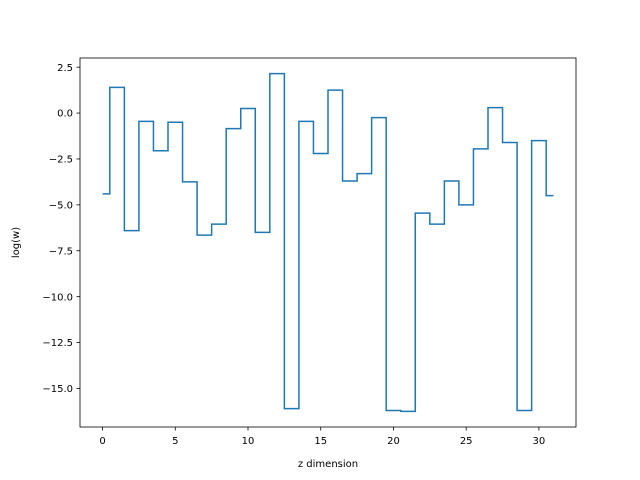 This screenshot has width=640, height=480. I want to click on x-axis-ticks: 0 5 10 15 20 25 30, so click(322, 437).